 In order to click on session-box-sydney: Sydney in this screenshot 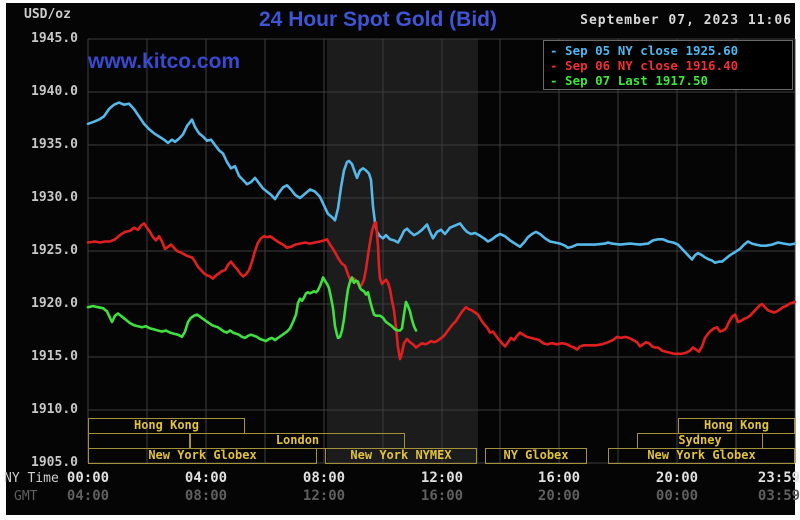, I will do `click(700, 441)`.